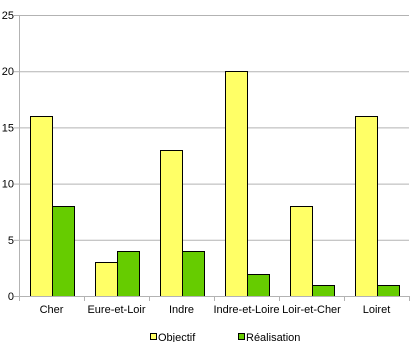 Image resolution: width=411 pixels, height=347 pixels. I want to click on y-tick-label-25: 25, so click(8, 16).